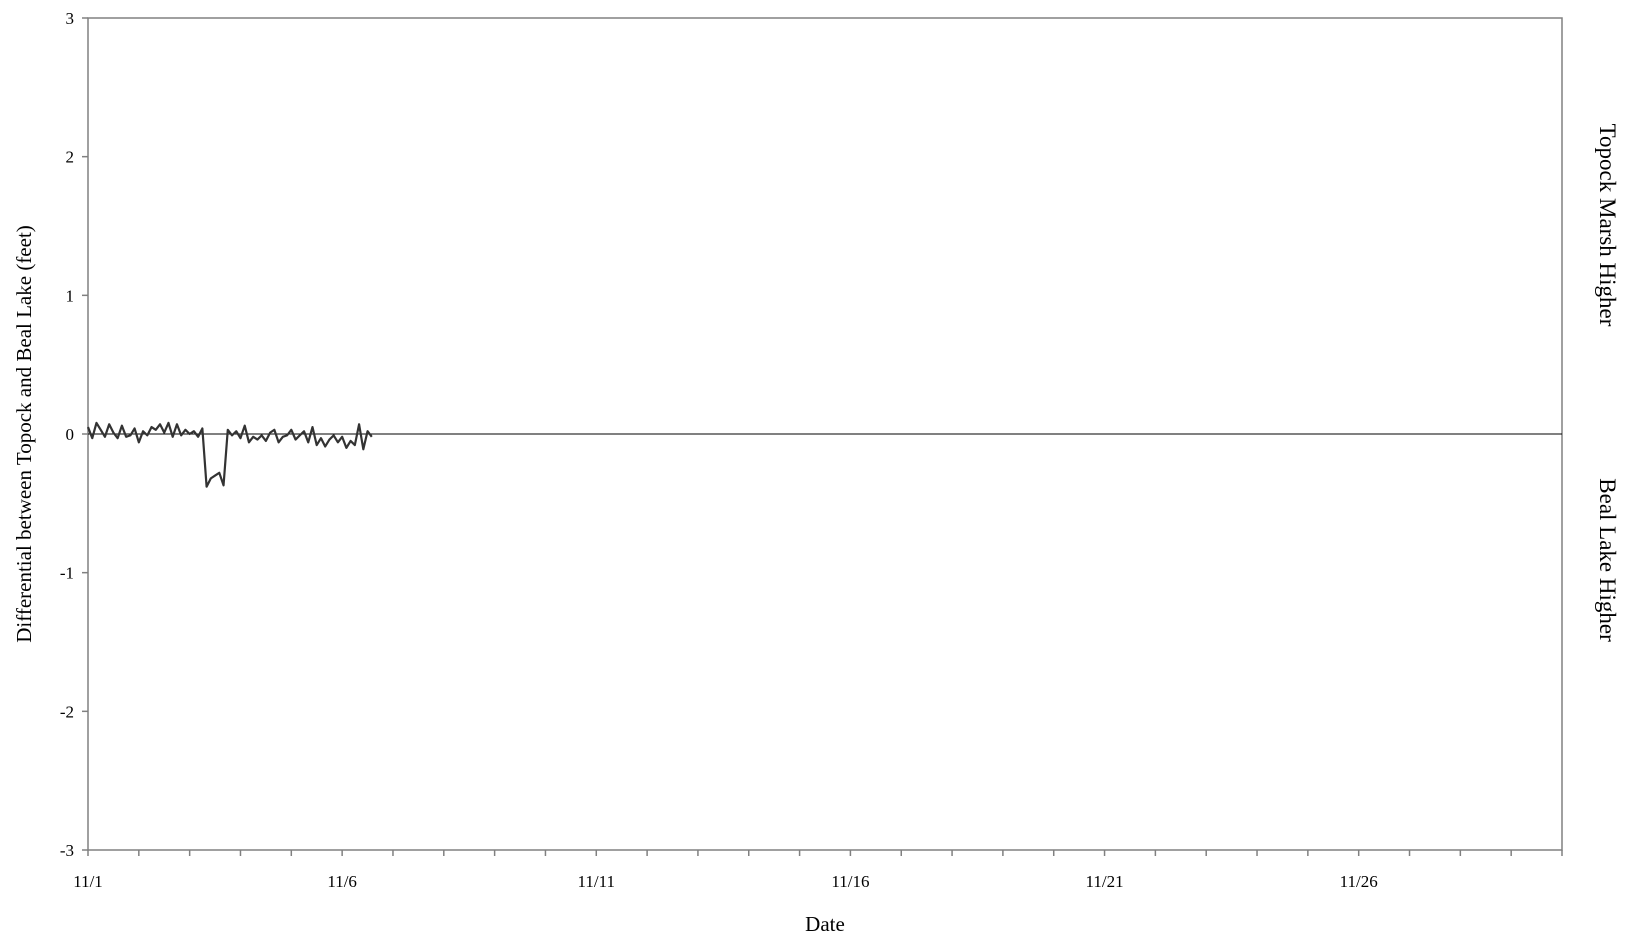 The width and height of the screenshot is (1629, 939). I want to click on series-group, so click(229, 454).